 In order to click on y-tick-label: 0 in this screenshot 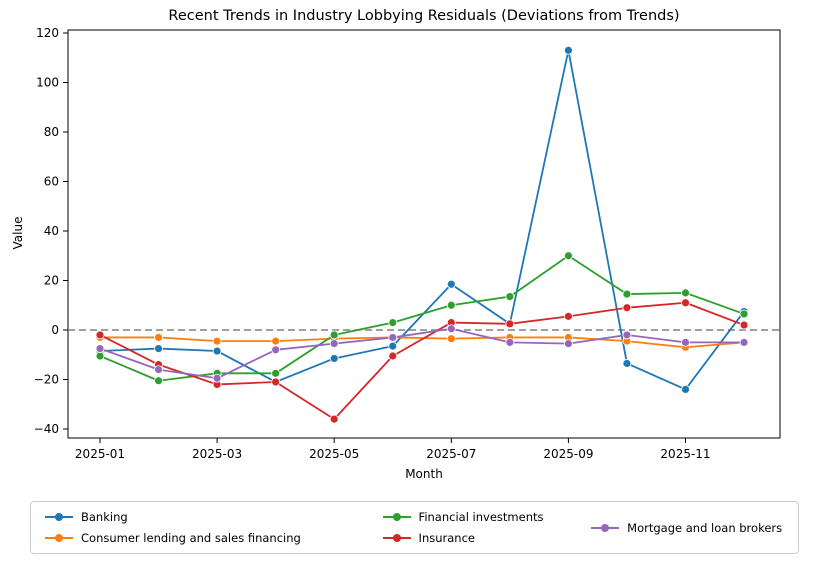, I will do `click(55, 330)`.